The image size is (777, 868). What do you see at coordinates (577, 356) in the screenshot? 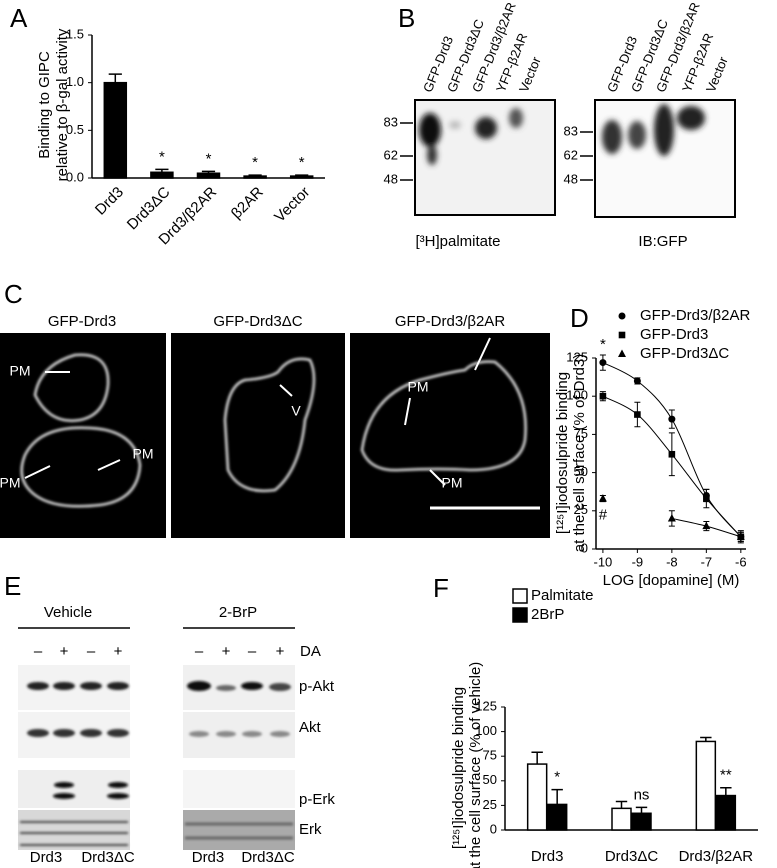
I see `y-tick-label: 125` at bounding box center [577, 356].